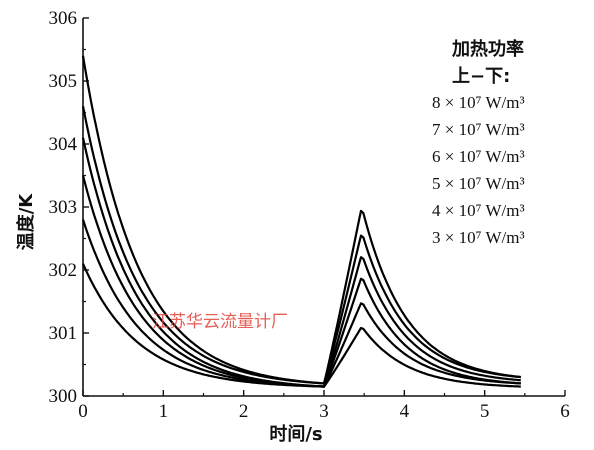 The height and width of the screenshot is (450, 594). What do you see at coordinates (324, 411) in the screenshot?
I see `x-tick-label: 3` at bounding box center [324, 411].